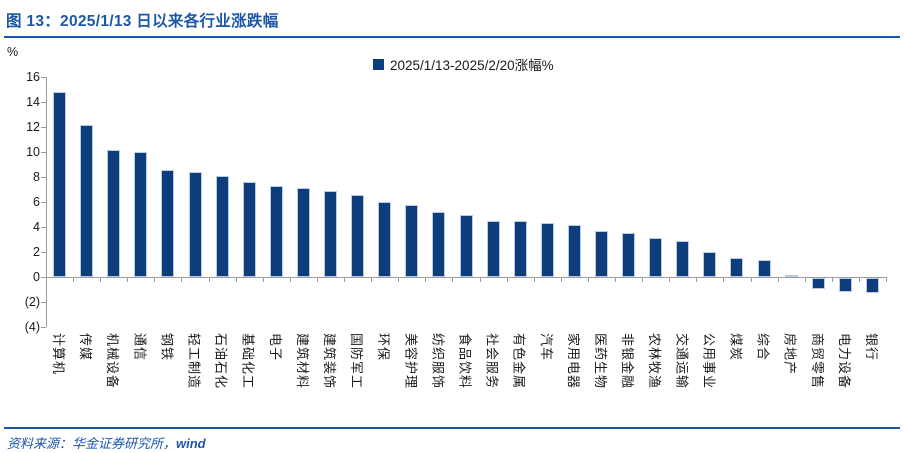  What do you see at coordinates (221, 361) in the screenshot?
I see `x-axis-category-text: 石油石化` at bounding box center [221, 361].